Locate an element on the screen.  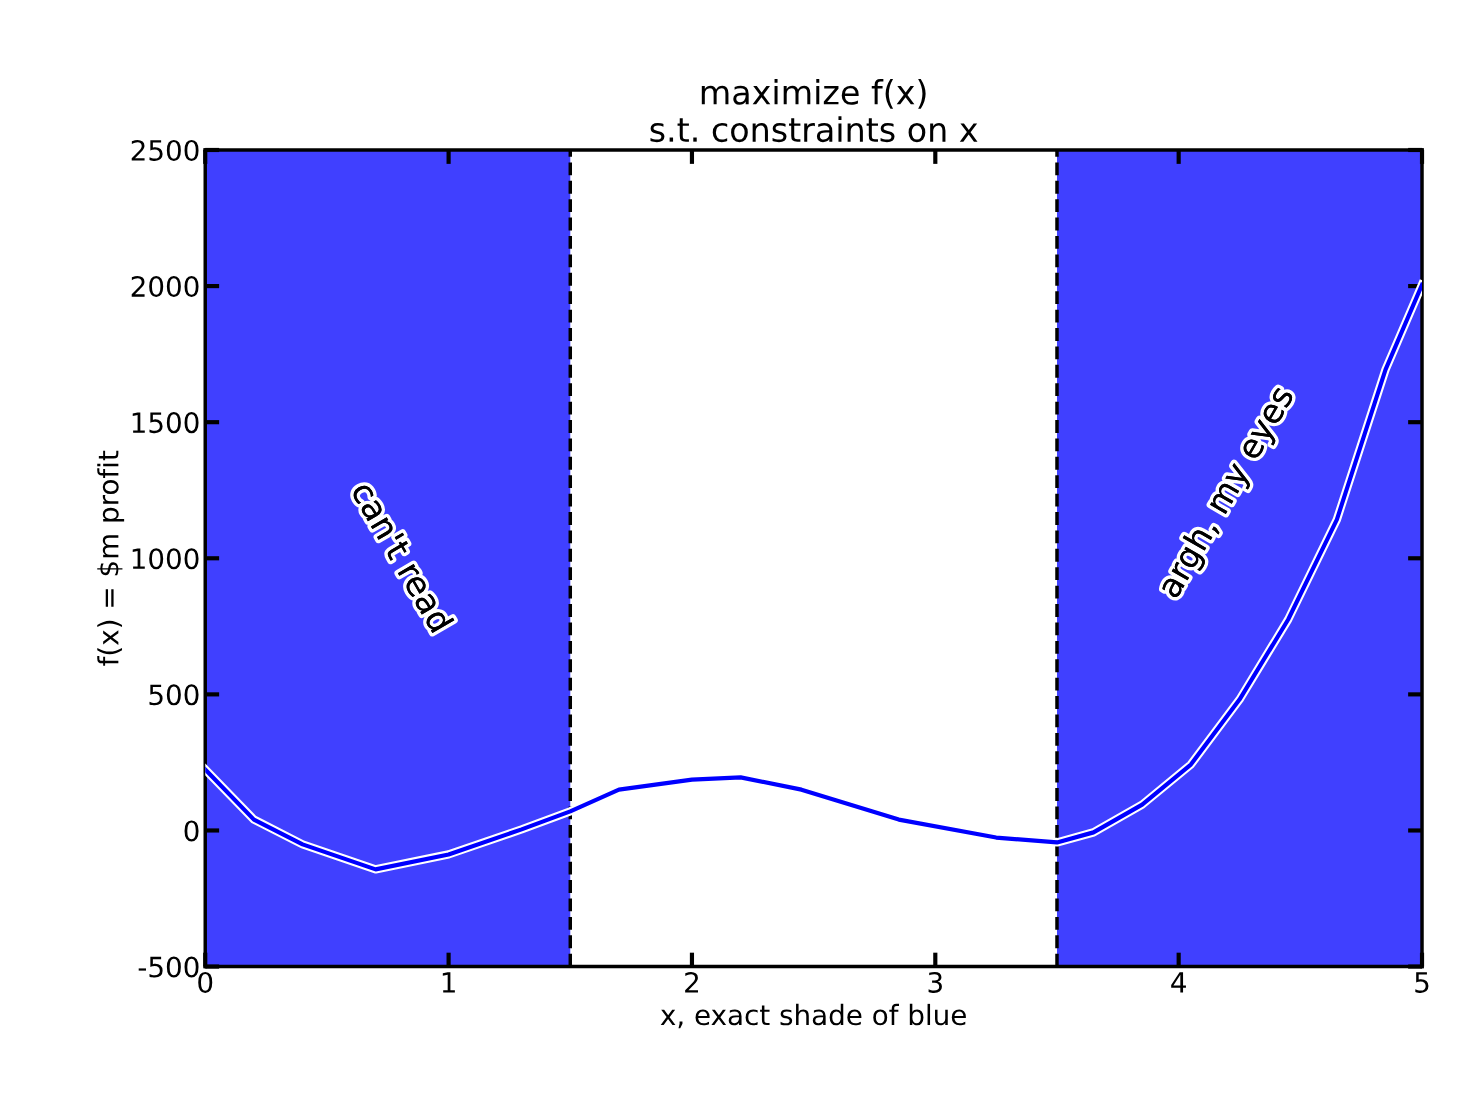
chart-title: maximize f(x) s.t. constraints on x is located at coordinates (814, 111).